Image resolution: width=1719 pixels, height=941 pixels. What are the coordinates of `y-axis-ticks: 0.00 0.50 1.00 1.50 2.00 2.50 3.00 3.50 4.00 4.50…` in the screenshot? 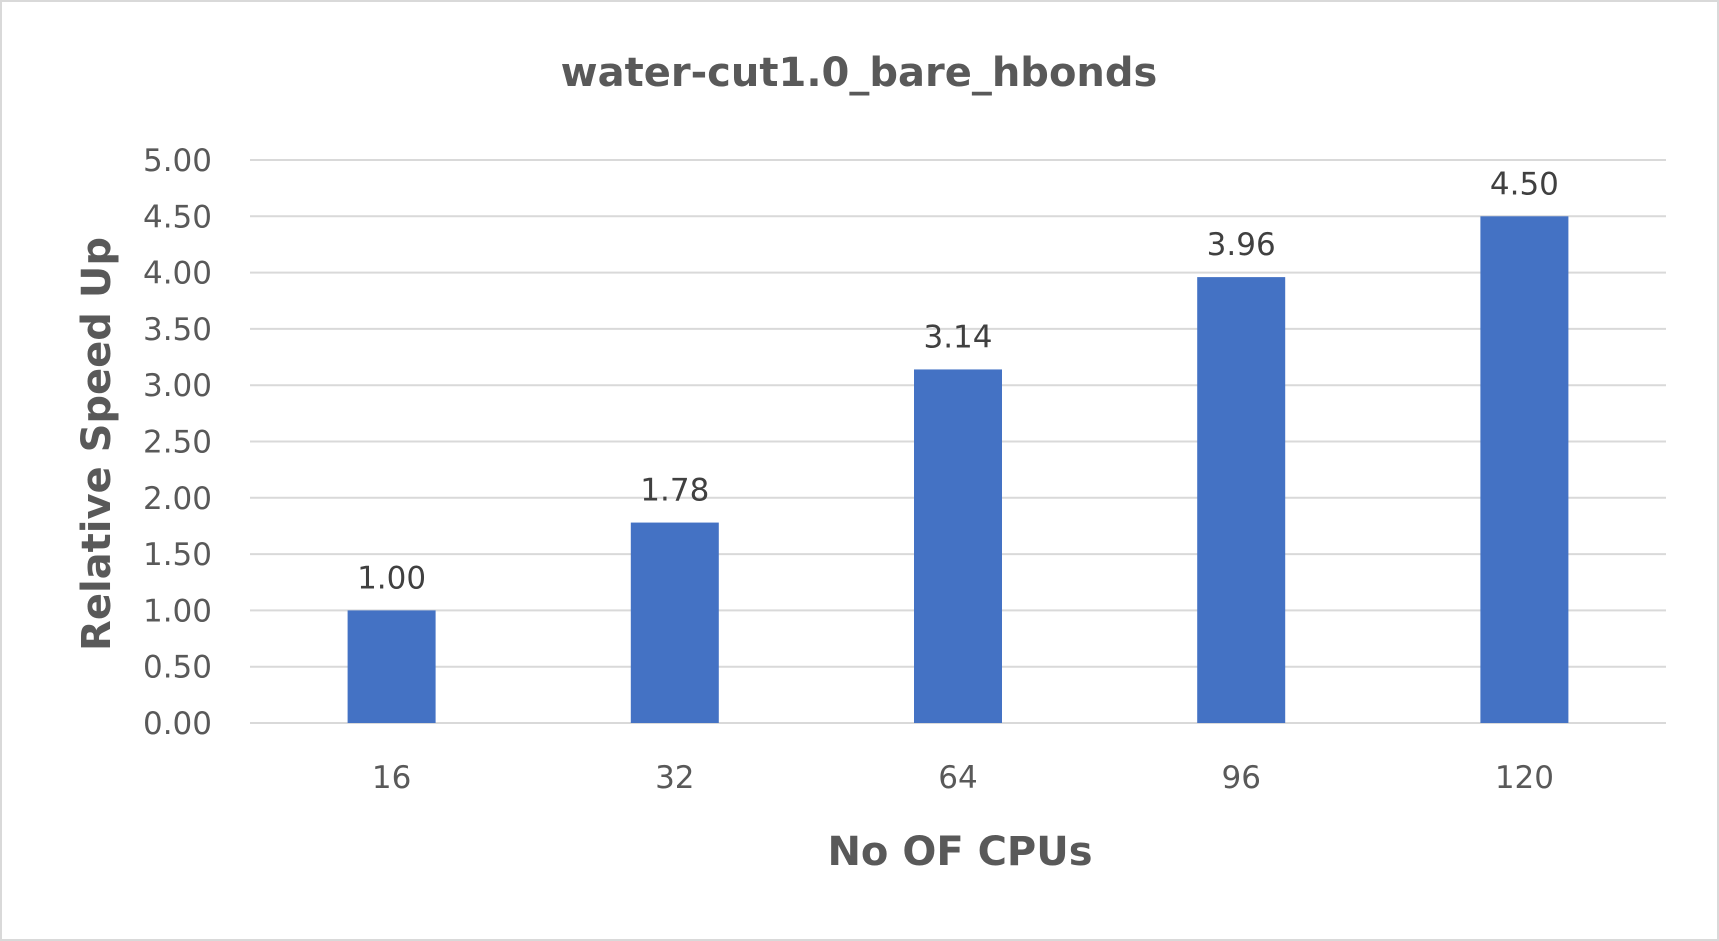 It's located at (177, 442).